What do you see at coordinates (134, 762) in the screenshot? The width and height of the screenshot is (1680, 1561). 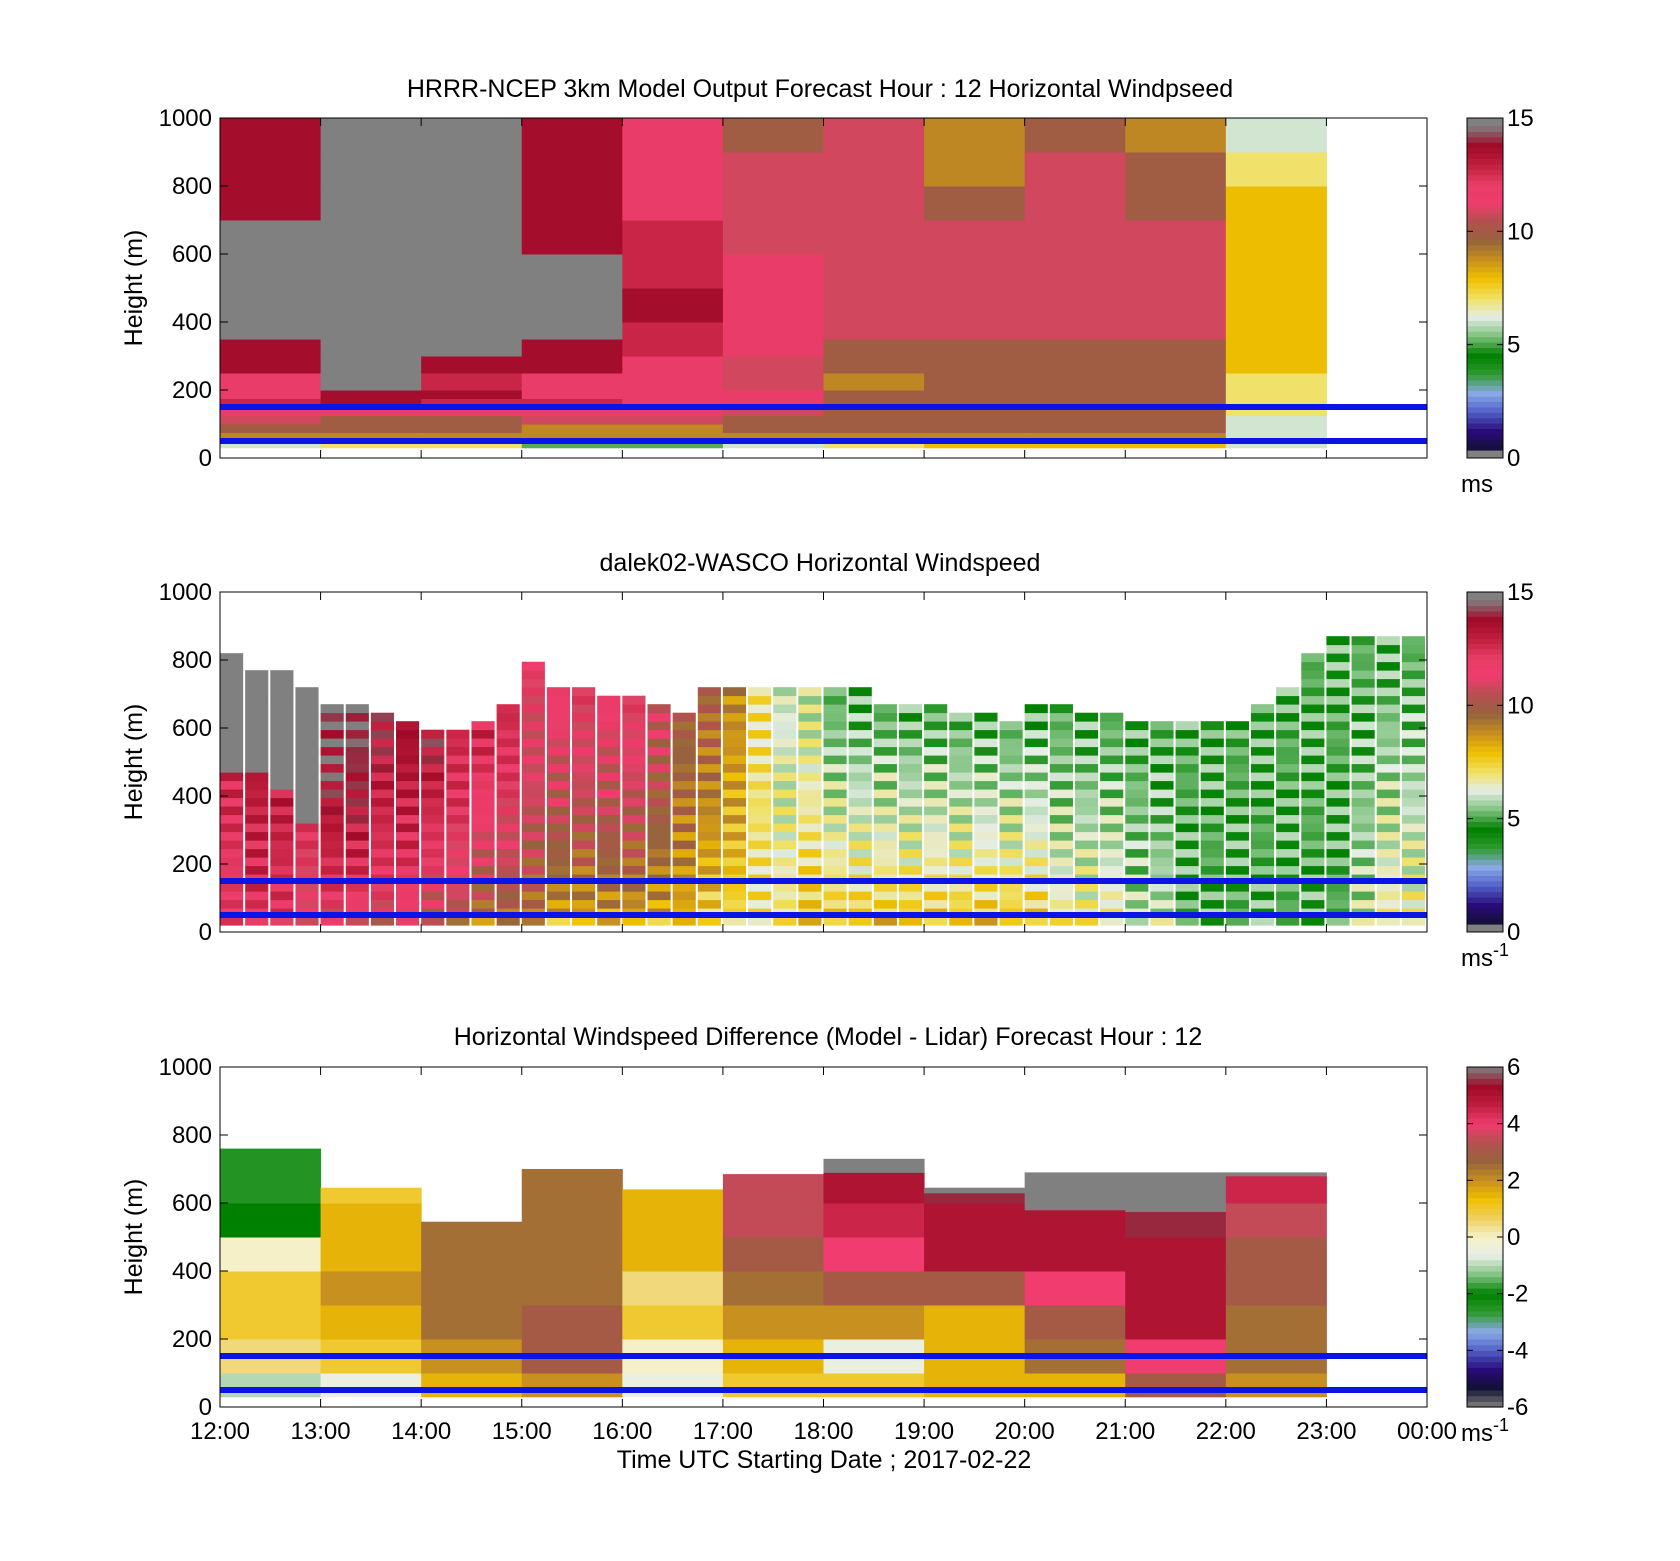 I see `panel-2-y-axis-label: Height (m)` at bounding box center [134, 762].